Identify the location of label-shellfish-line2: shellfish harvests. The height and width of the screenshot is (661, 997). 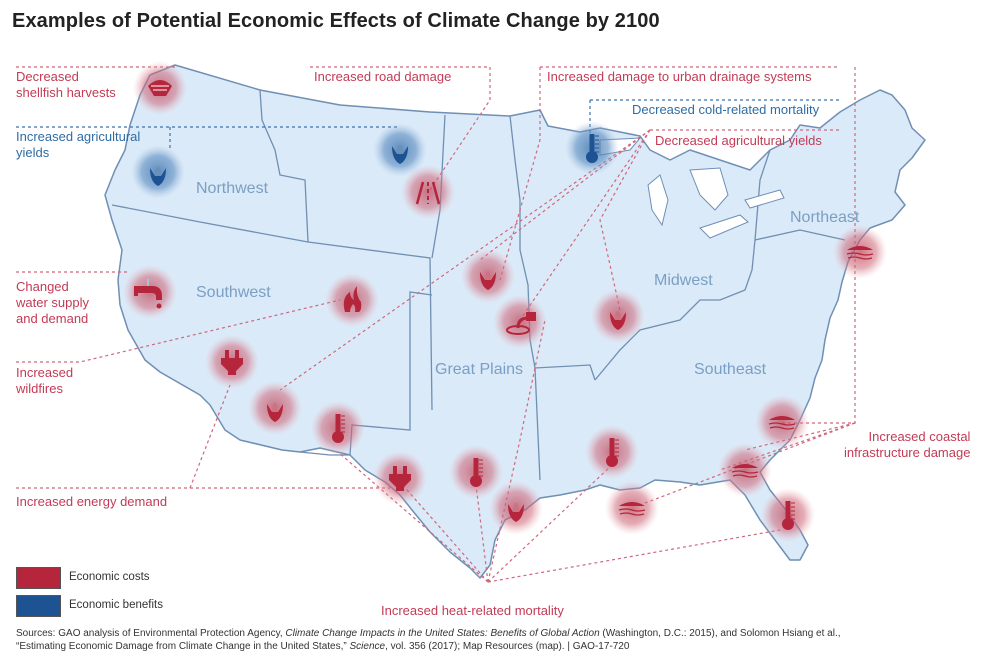
(66, 92).